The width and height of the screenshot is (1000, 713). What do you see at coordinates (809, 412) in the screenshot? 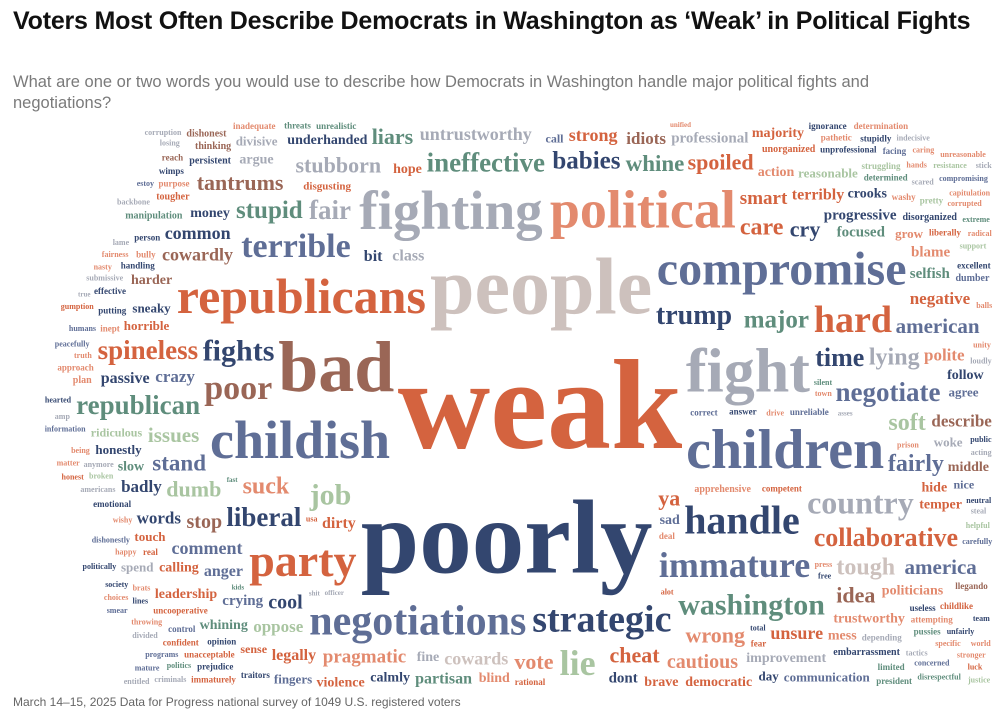
I see `word-unreliable: unreliable` at bounding box center [809, 412].